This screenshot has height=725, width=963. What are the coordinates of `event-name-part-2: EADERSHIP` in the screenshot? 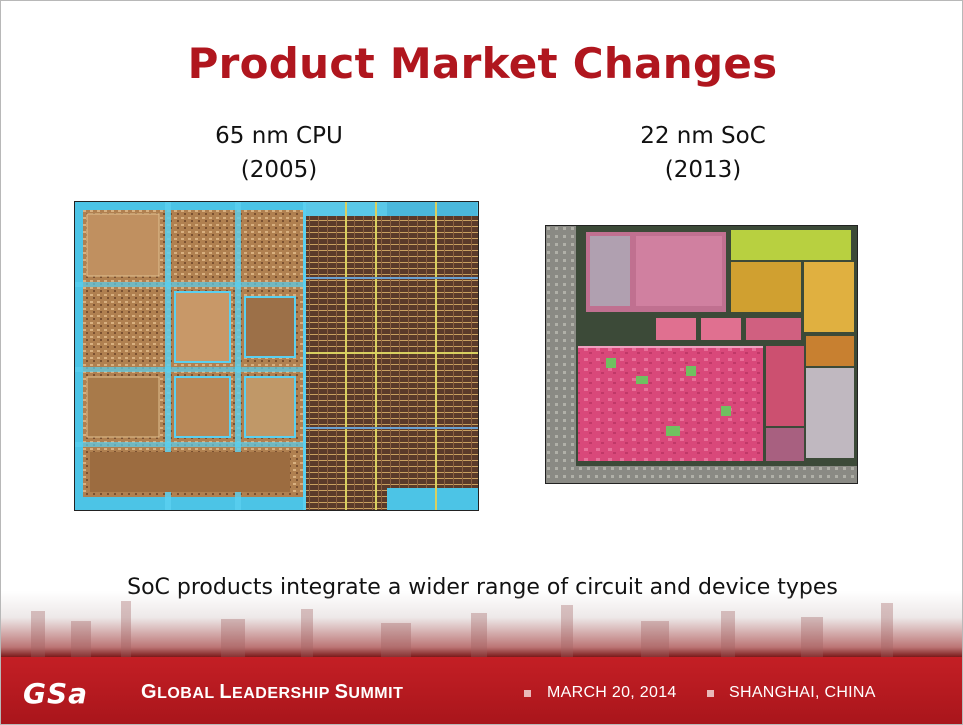 It's located at (283, 693).